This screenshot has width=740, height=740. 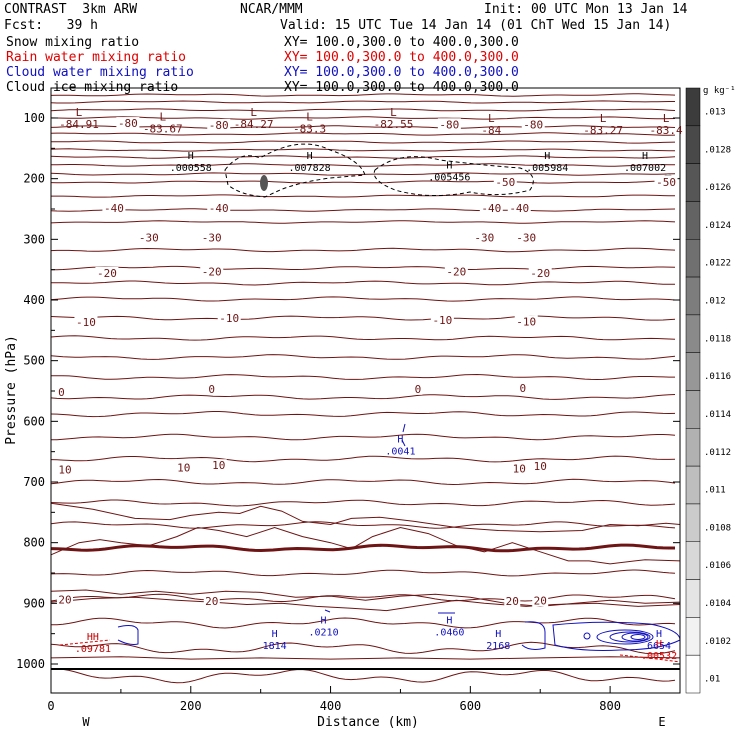 I want to click on rain-contour, so click(x=650, y=658).